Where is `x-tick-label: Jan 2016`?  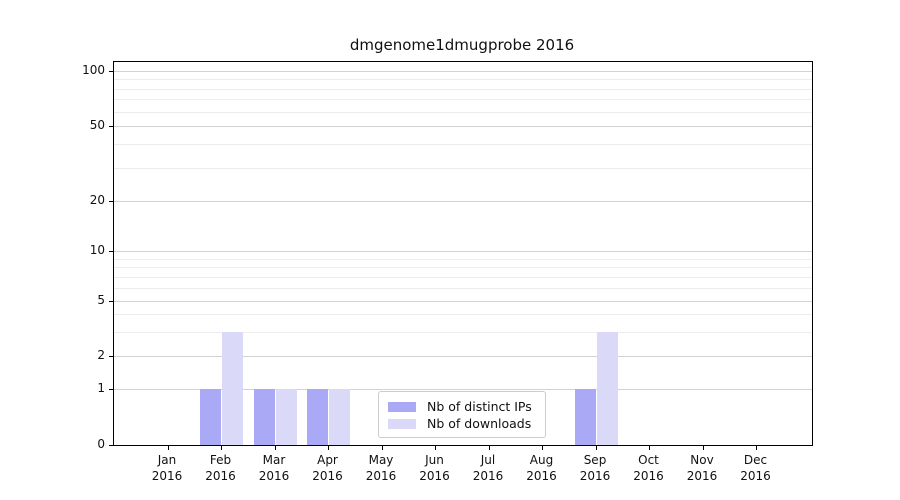
x-tick-label: Jan 2016 is located at coordinates (167, 468).